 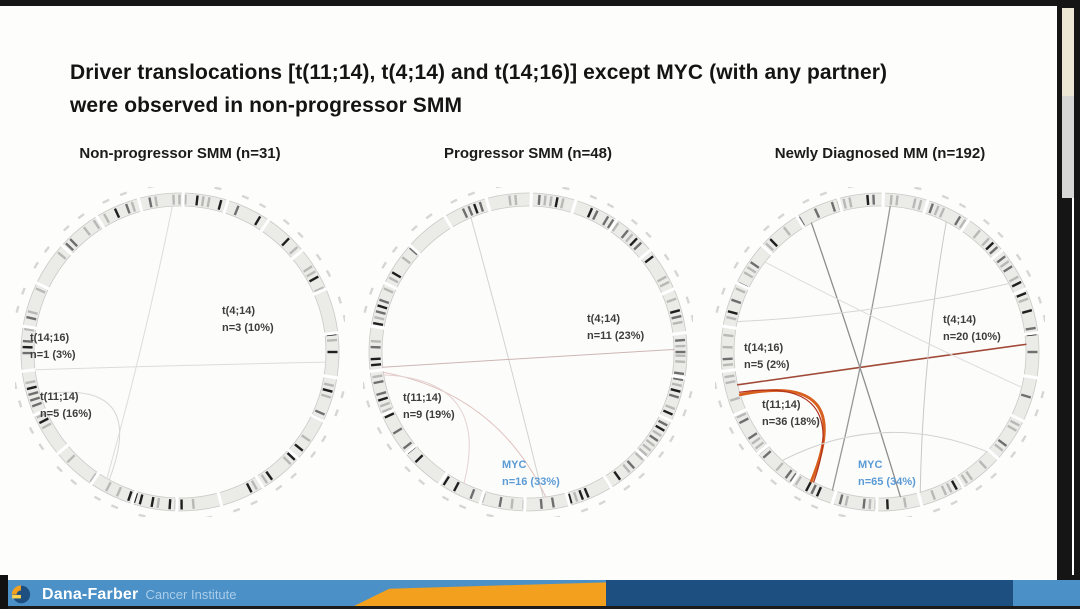 I want to click on annotation-value: n=36 (18%), so click(x=791, y=422).